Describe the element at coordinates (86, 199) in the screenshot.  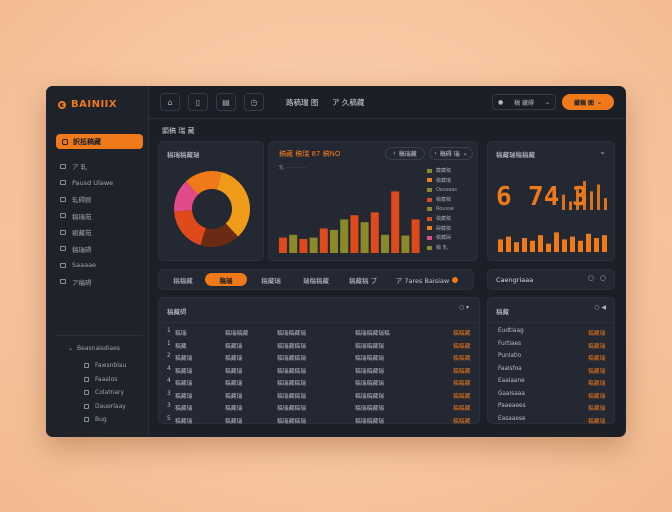
I see `sidebar-item: 轧碍顾` at that location.